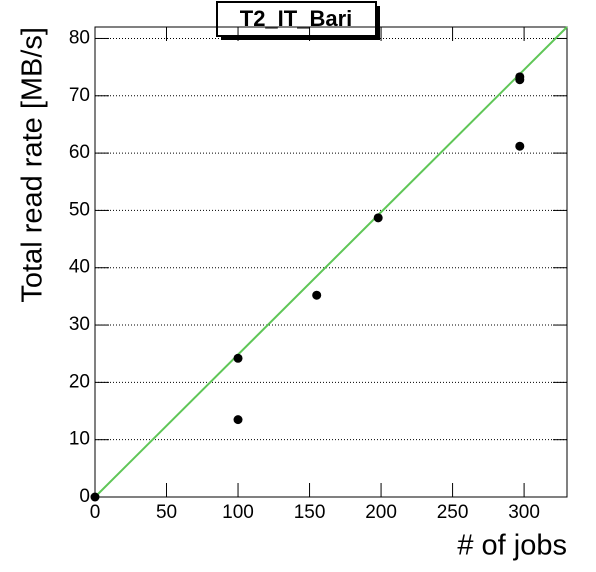 The height and width of the screenshot is (572, 596). What do you see at coordinates (166, 512) in the screenshot?
I see `x-tick-label: 50` at bounding box center [166, 512].